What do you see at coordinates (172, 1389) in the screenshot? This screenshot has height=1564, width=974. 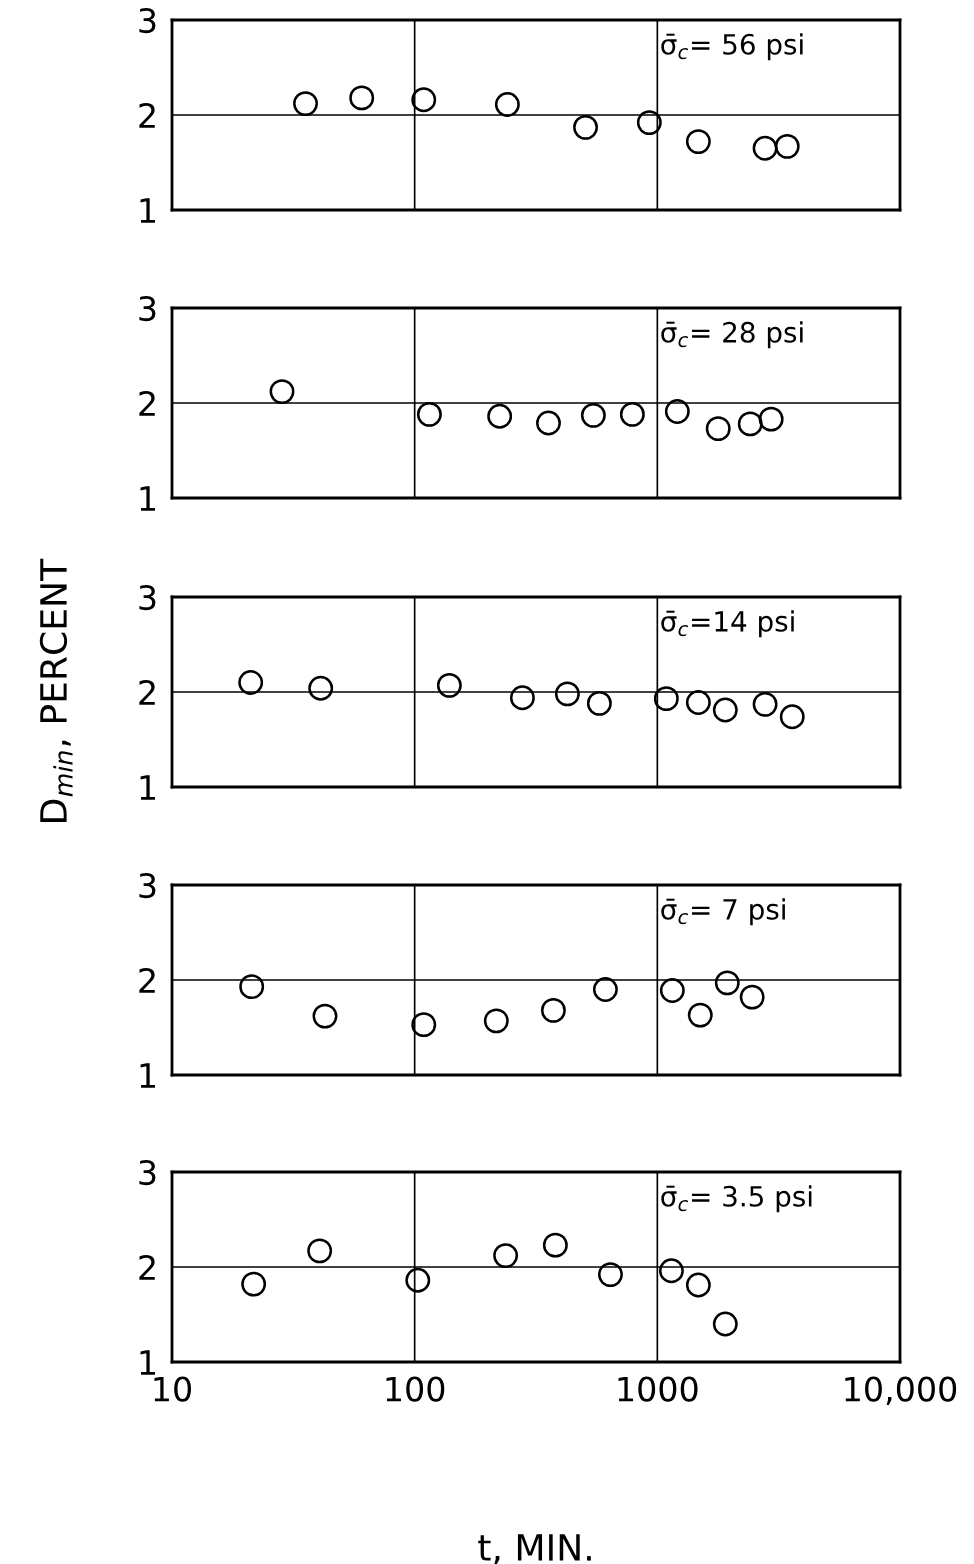 I see `x-tick-label: 10` at bounding box center [172, 1389].